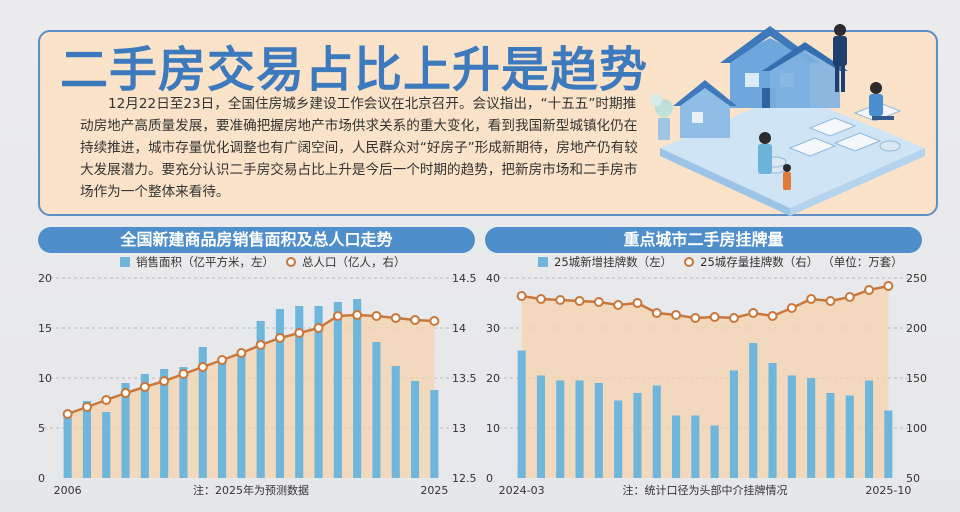  What do you see at coordinates (493, 278) in the screenshot?
I see `chart2-left-tick: 40` at bounding box center [493, 278].